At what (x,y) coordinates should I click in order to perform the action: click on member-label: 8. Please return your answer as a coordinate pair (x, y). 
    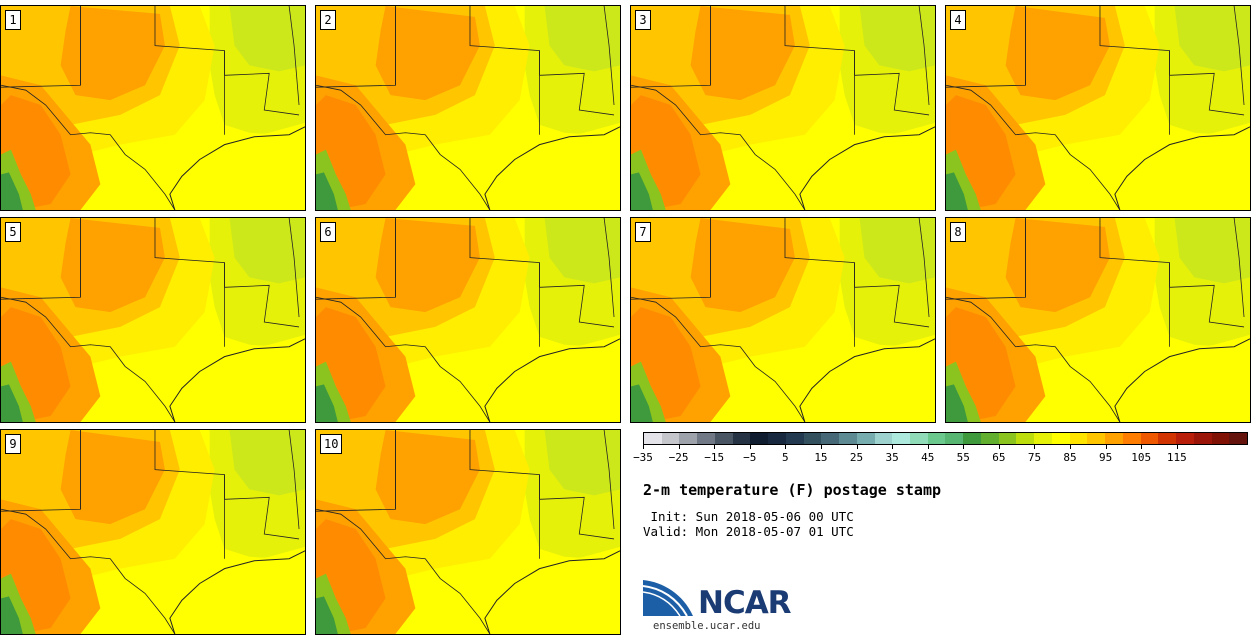
    Looking at the image, I should click on (958, 232).